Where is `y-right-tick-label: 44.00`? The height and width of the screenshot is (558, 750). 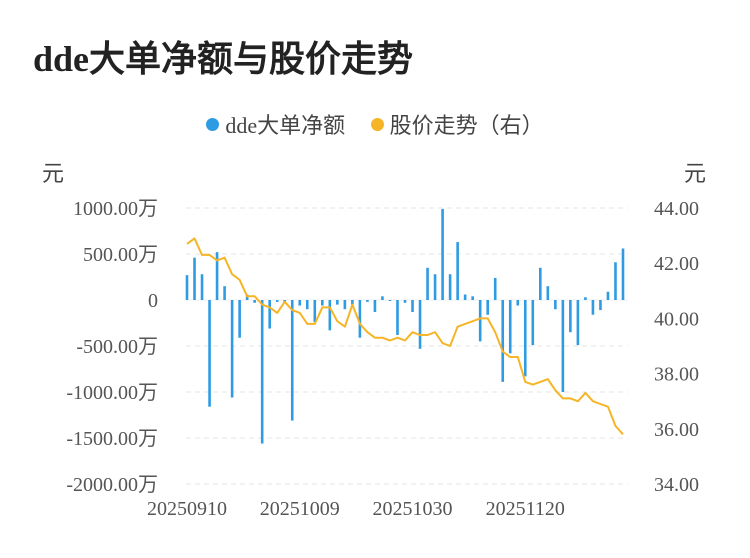
y-right-tick-label: 44.00 is located at coordinates (676, 209).